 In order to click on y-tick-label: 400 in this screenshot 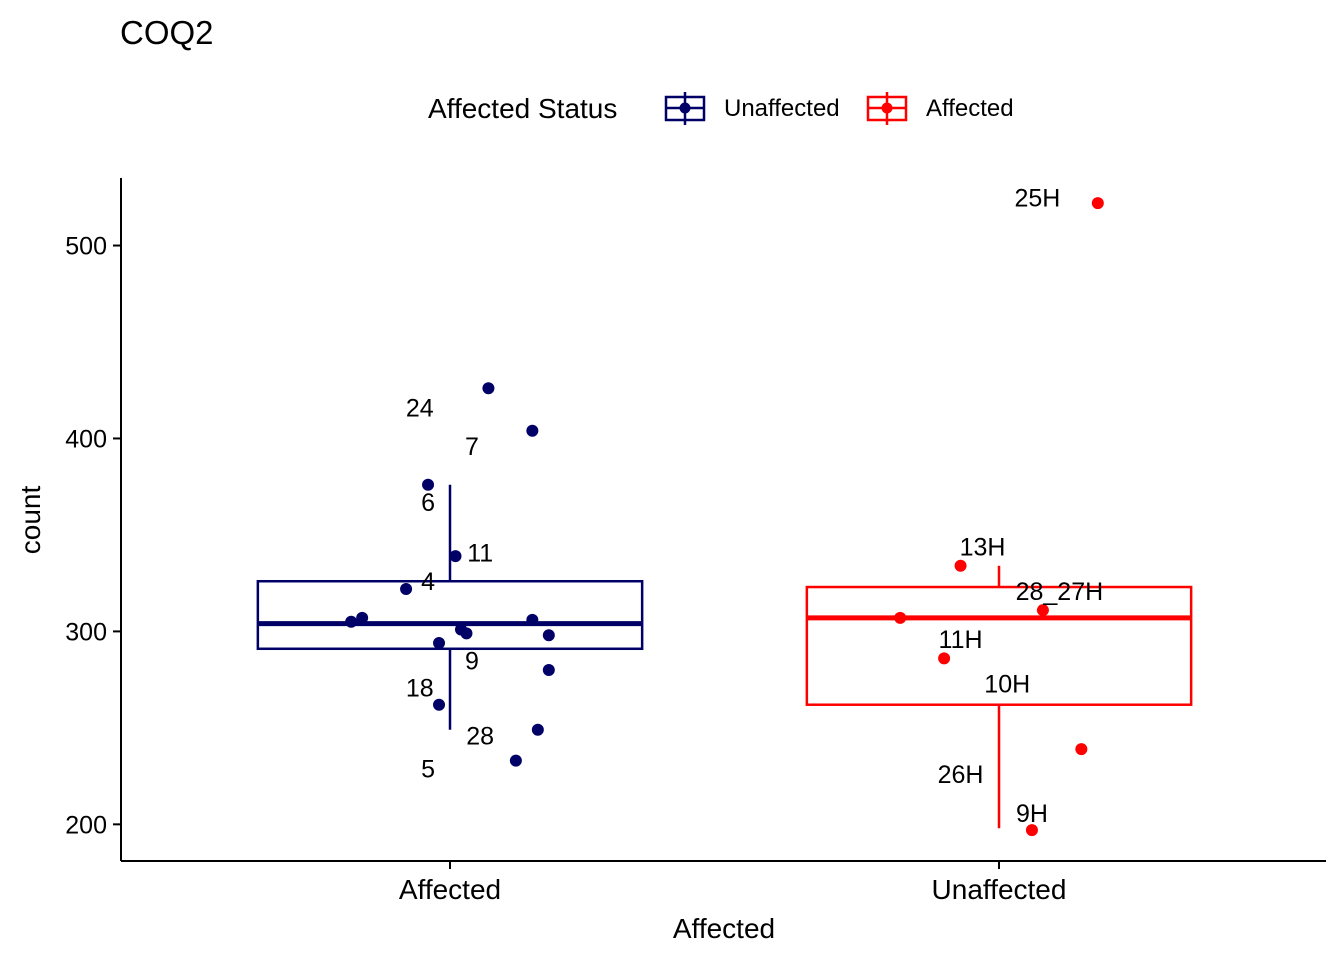, I will do `click(86, 439)`.